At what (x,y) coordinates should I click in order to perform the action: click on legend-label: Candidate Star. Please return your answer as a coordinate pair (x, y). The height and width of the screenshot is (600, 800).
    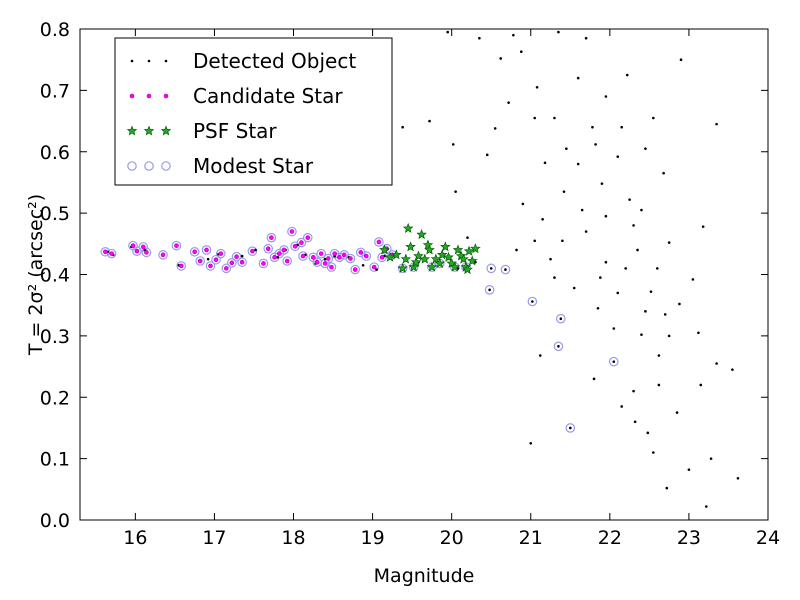
    Looking at the image, I should click on (268, 96).